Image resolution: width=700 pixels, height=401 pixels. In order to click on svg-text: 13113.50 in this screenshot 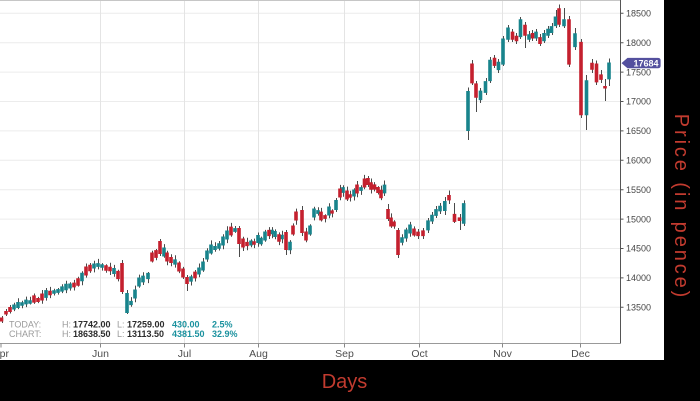, I will do `click(145, 334)`.